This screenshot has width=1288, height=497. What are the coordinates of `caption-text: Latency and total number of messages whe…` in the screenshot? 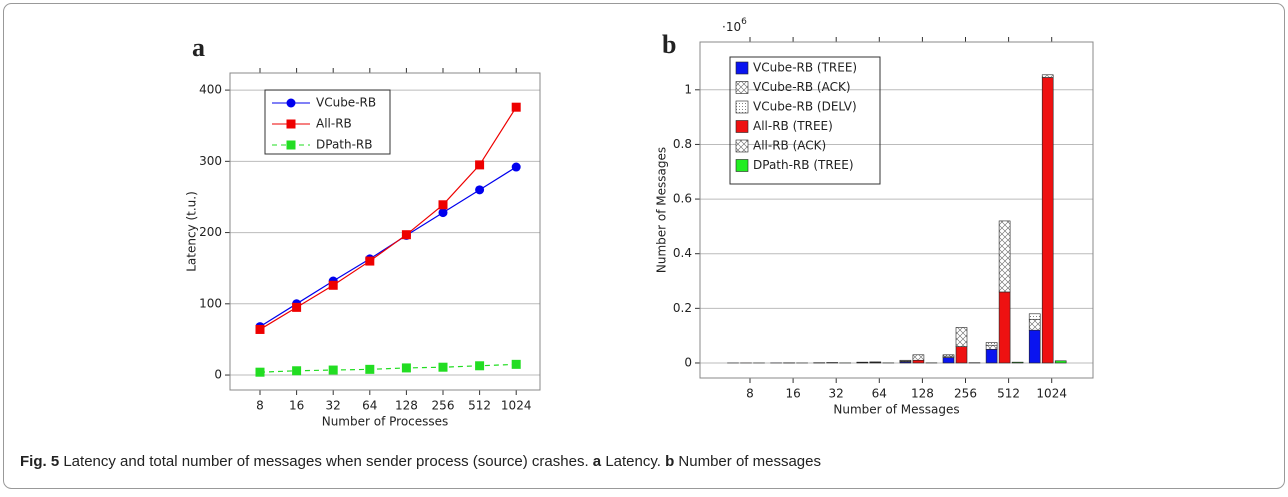 It's located at (325, 461).